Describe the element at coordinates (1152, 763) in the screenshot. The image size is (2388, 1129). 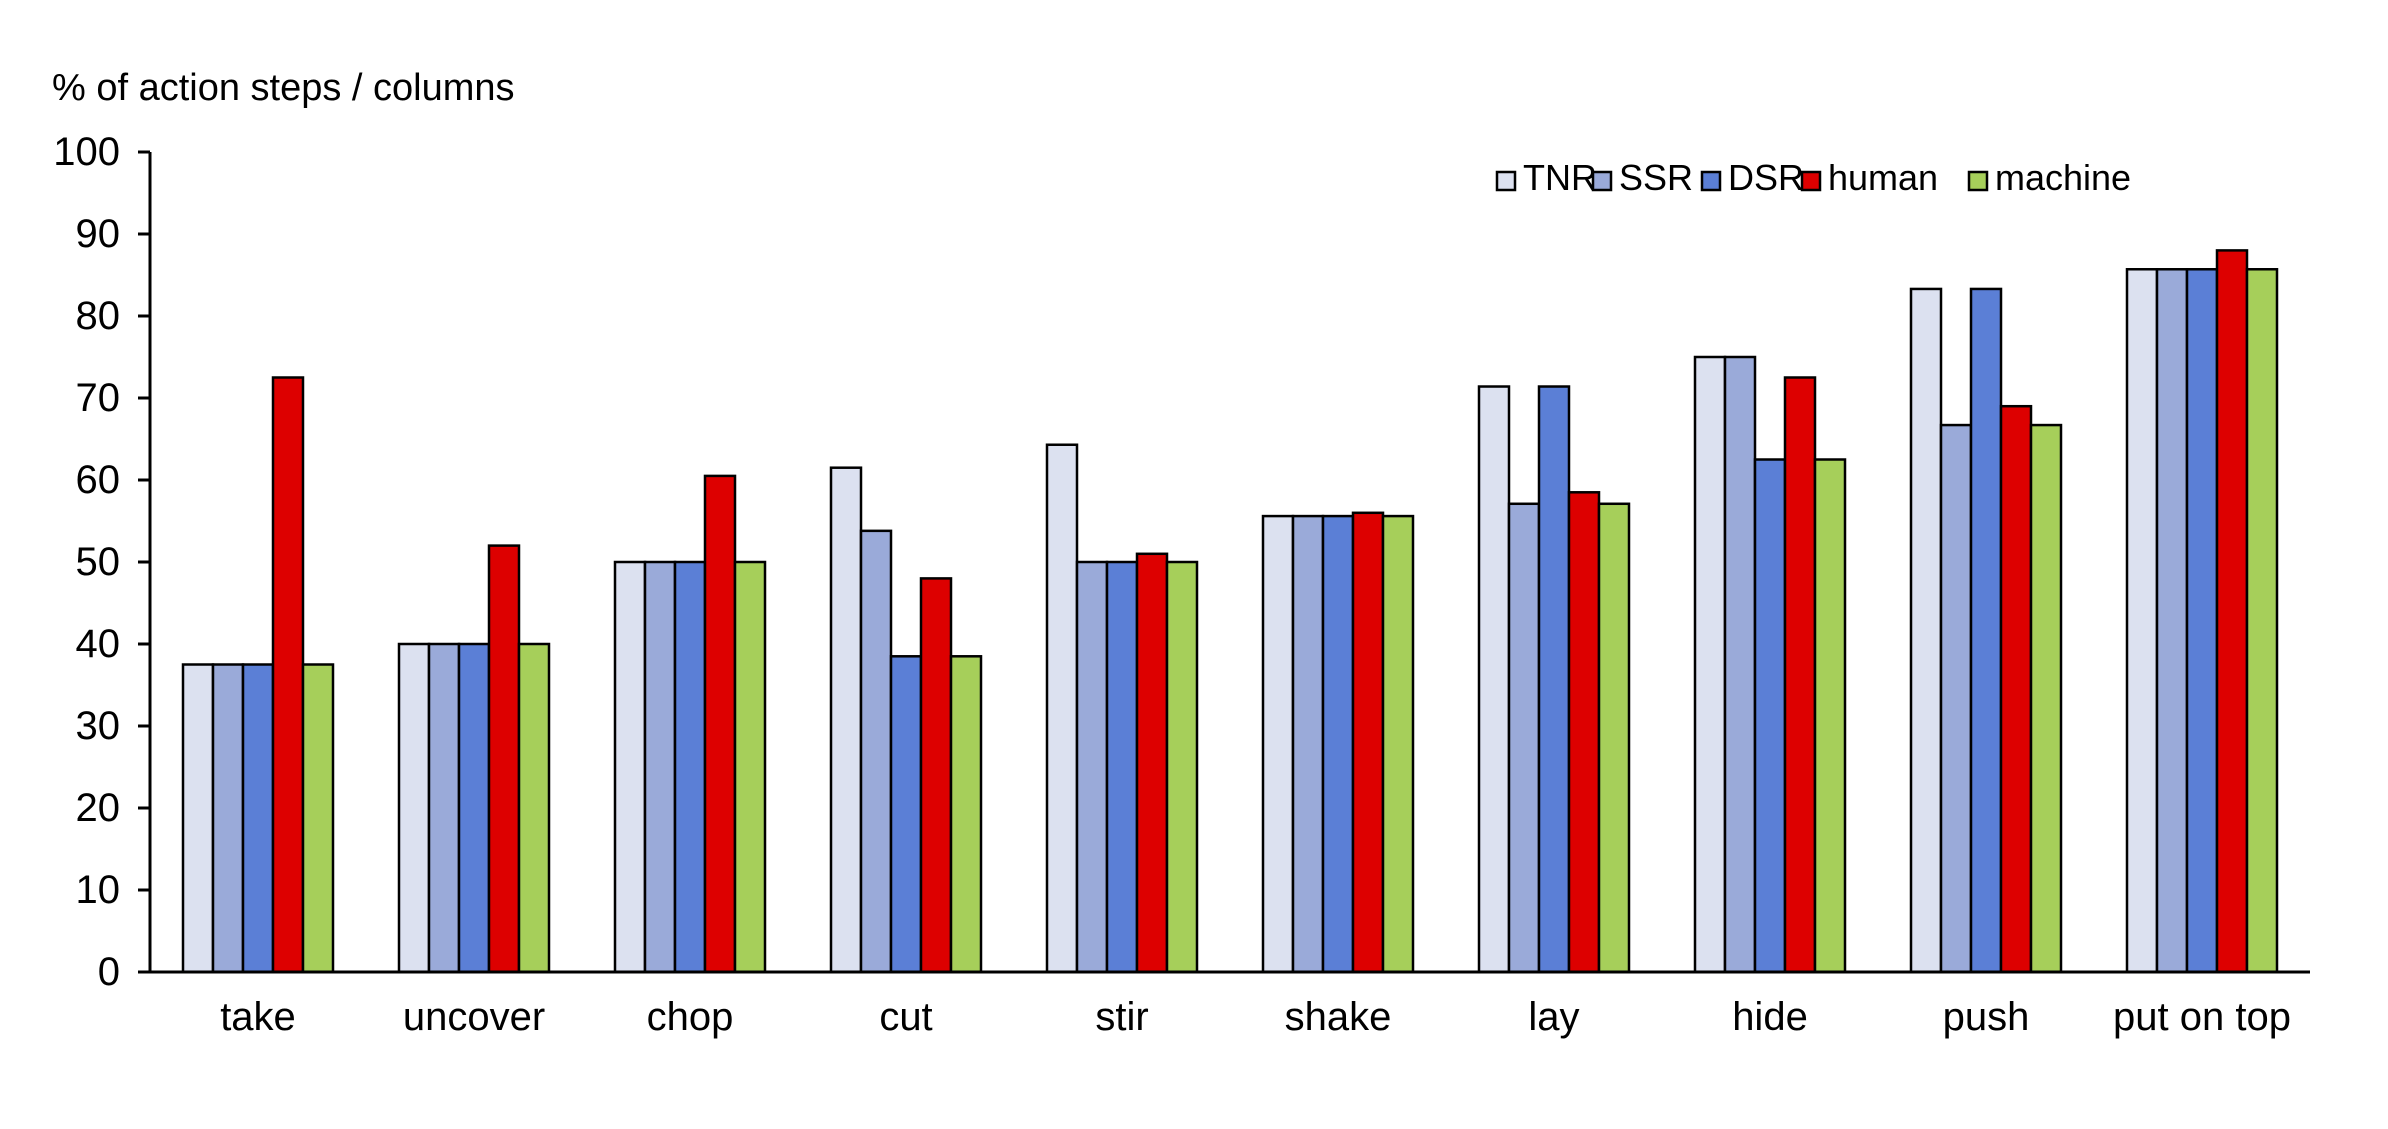
I see `bar-human-stir` at that location.